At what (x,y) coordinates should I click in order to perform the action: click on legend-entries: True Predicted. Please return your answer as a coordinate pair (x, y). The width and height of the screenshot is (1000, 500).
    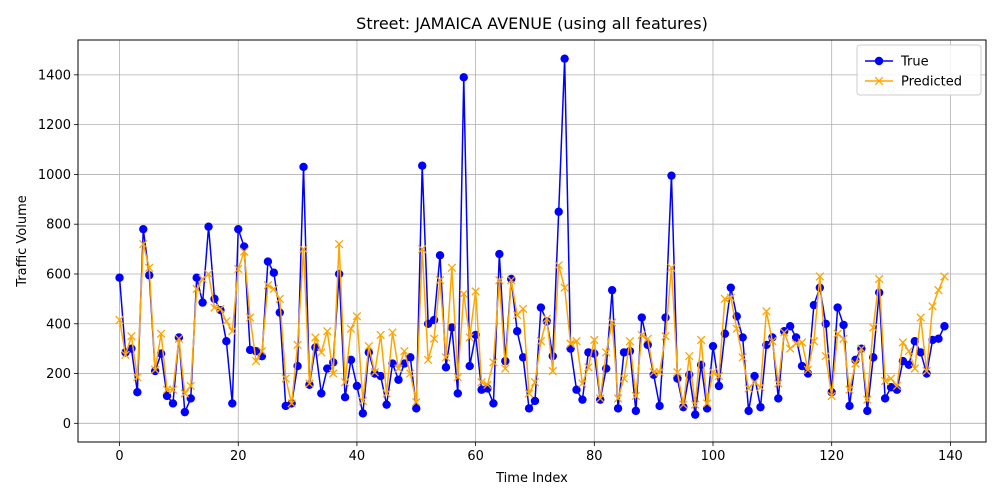
    Looking at the image, I should click on (913, 72).